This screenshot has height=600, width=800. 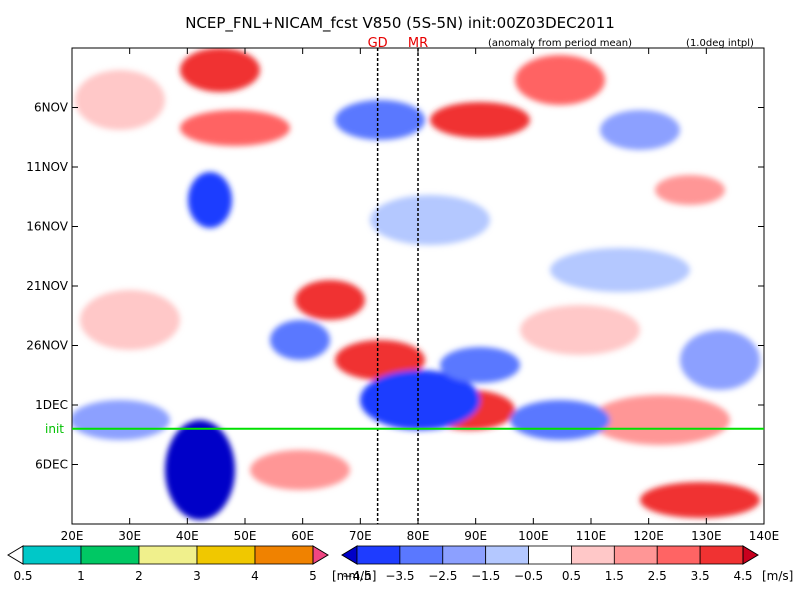 I want to click on interp-note: (1.0deg intpl), so click(x=720, y=43).